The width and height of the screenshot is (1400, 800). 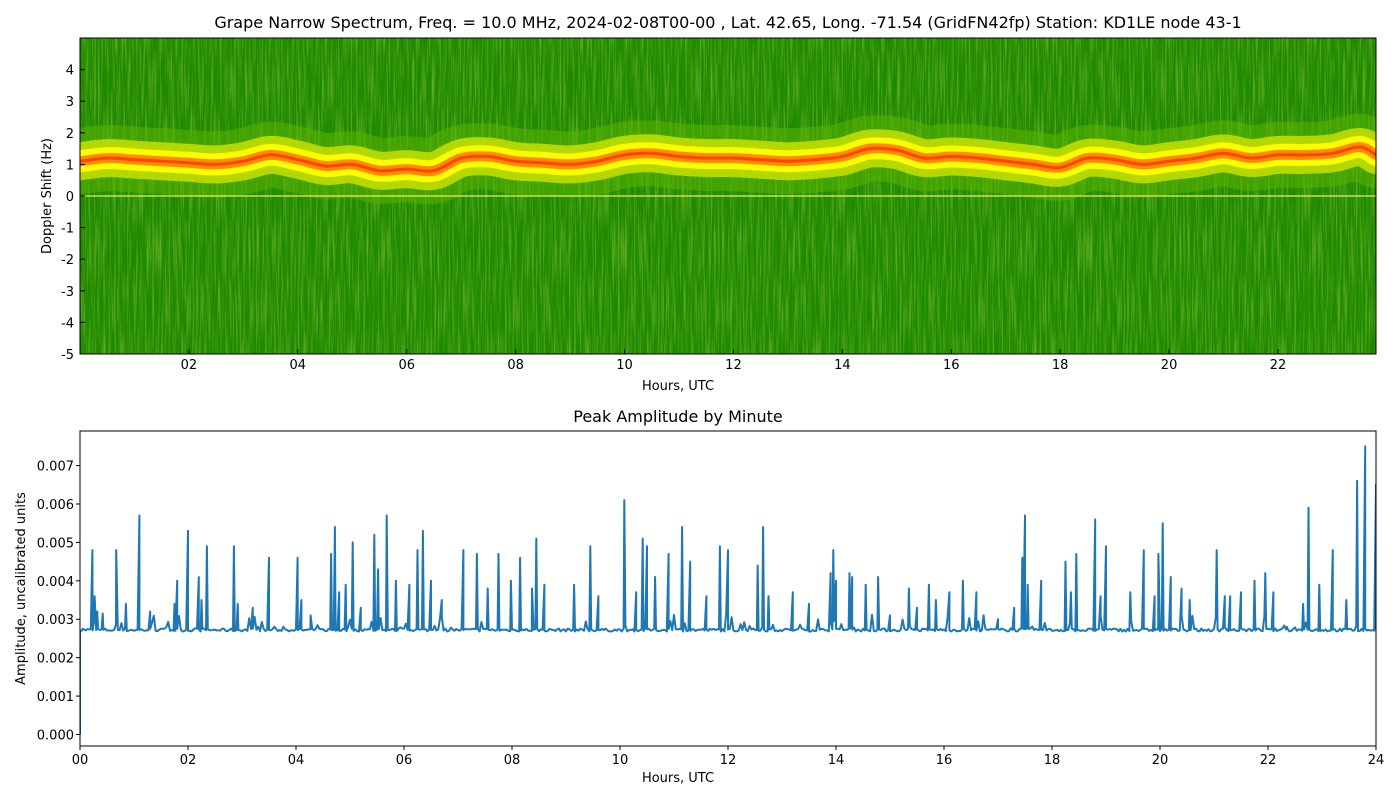 I want to click on amplitude-y-ticks: 0.000 0.001 0.002 0.003 0.004 0.005 0.006 0.007, so click(x=58, y=601).